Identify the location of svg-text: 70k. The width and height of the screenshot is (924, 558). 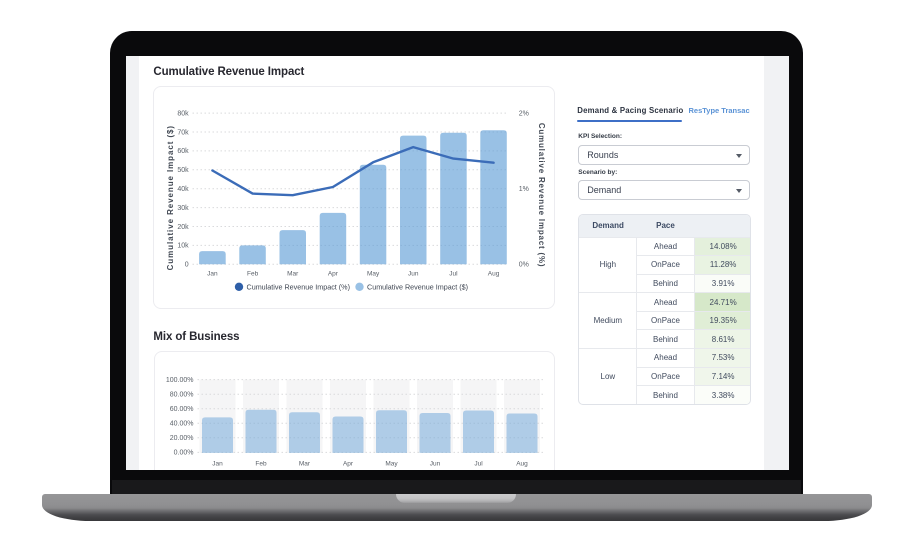
(183, 132).